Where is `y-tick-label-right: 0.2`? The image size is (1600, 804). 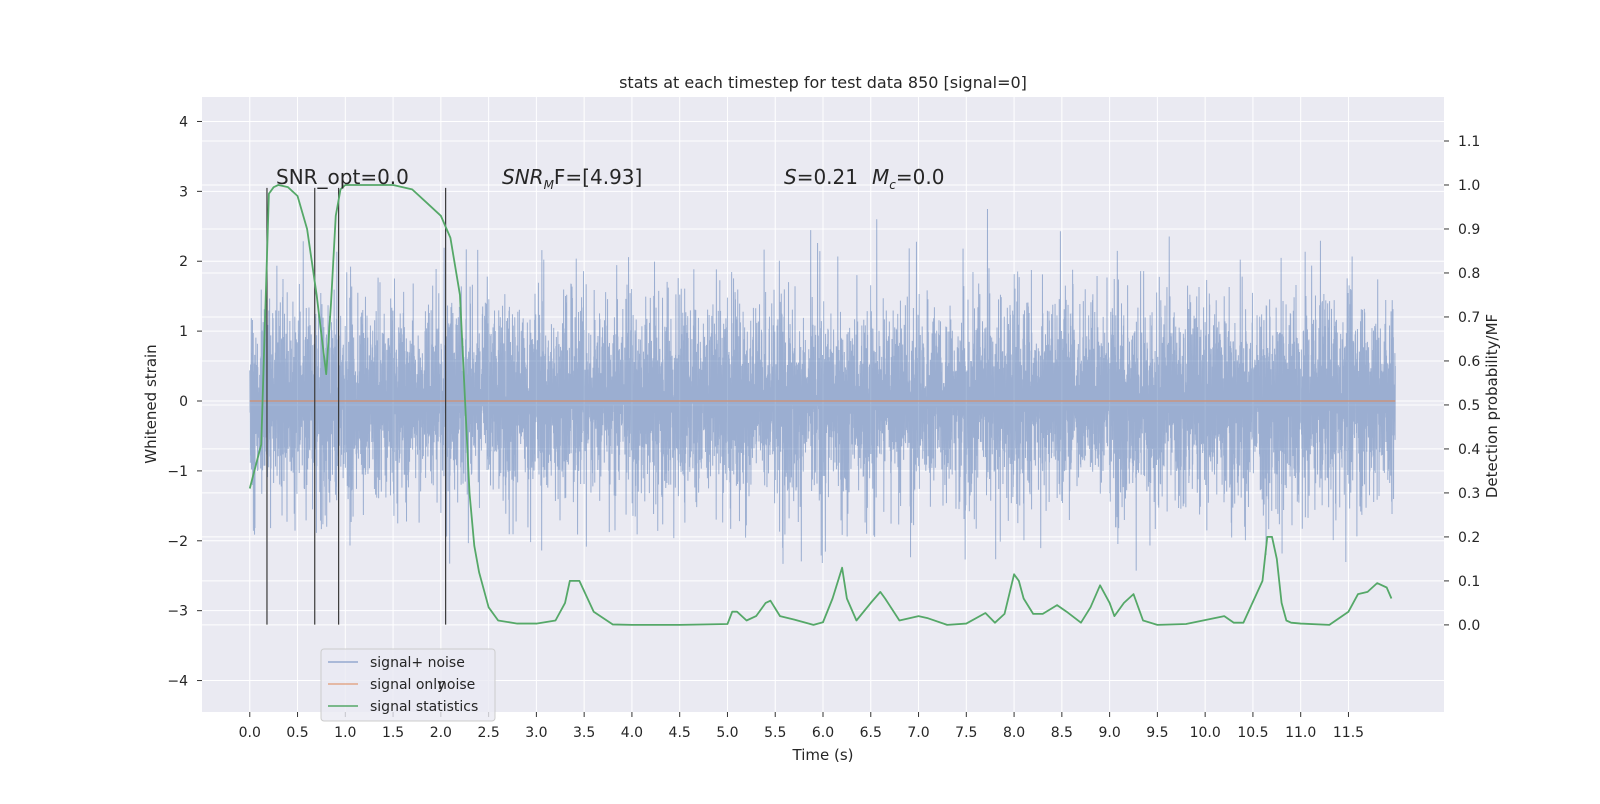
y-tick-label-right: 0.2 is located at coordinates (1469, 538).